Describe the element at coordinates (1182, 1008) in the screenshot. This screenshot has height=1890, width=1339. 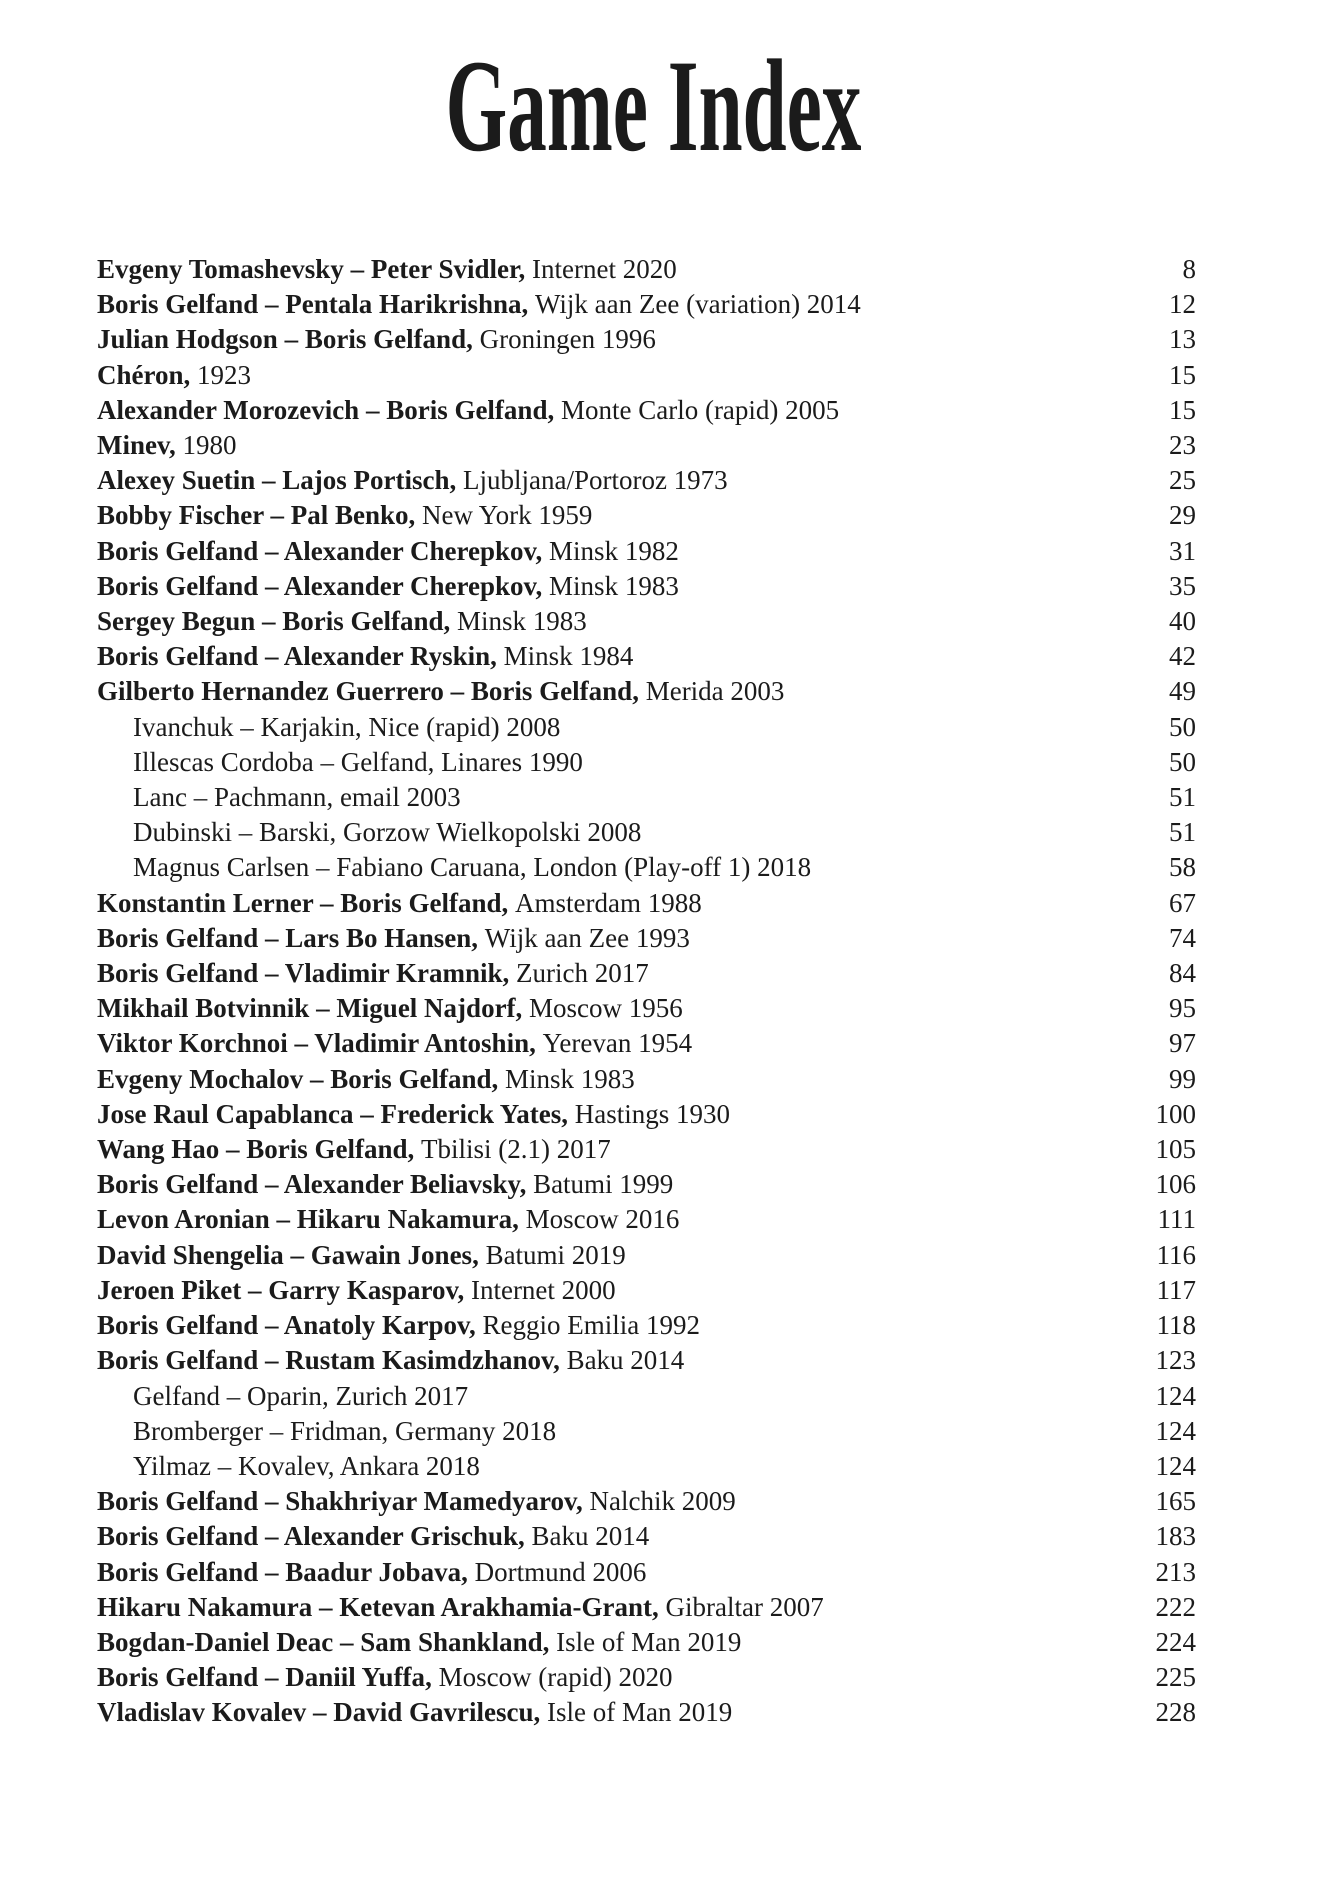
I see `entry-page-number: 95` at that location.